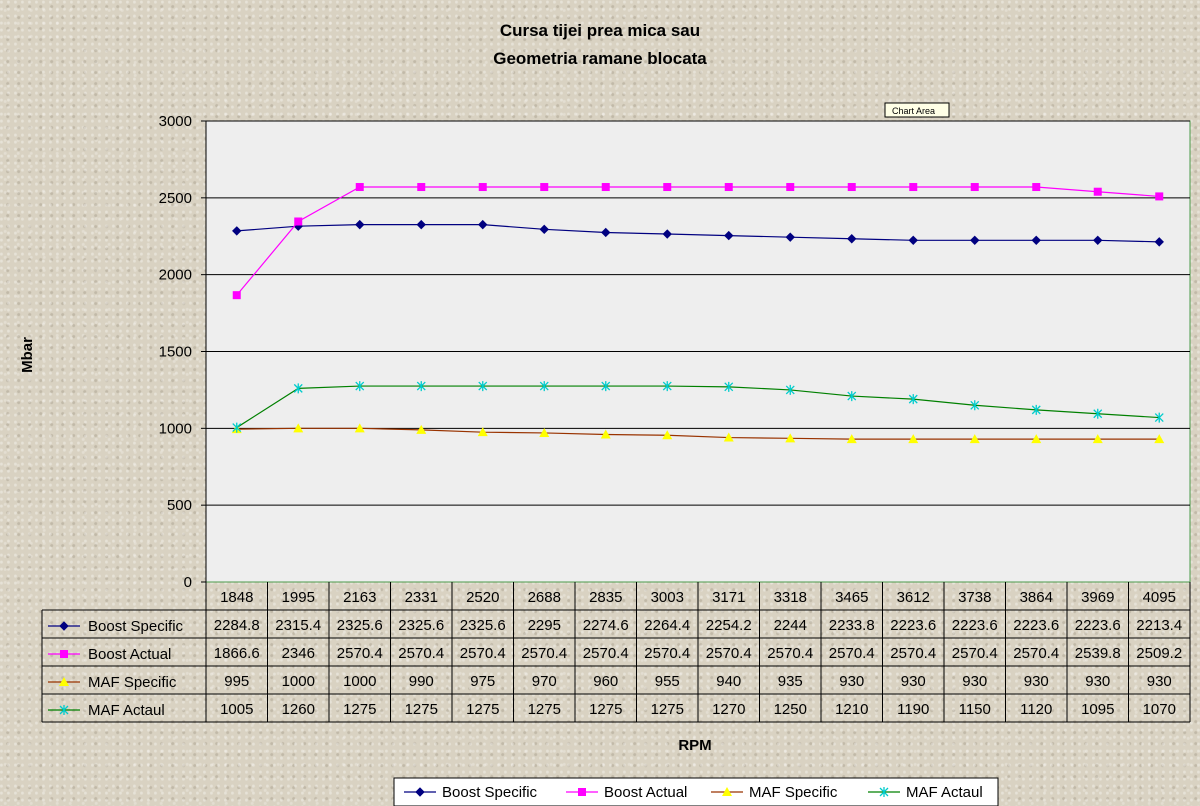 The image size is (1200, 806). I want to click on y-tick-label: 0, so click(188, 582).